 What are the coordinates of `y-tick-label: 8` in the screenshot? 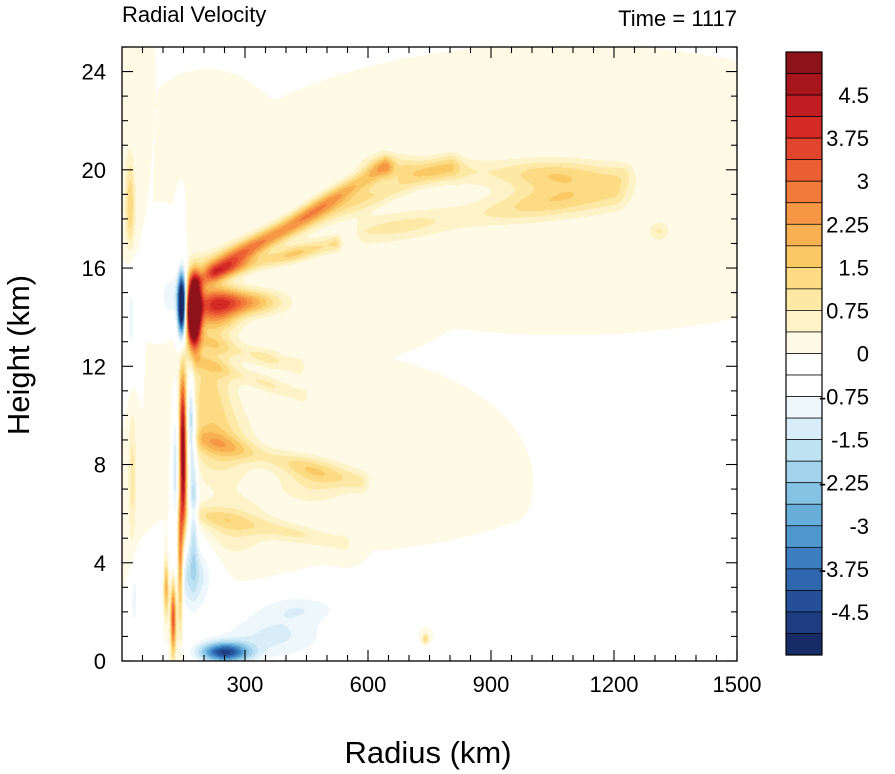 It's located at (100, 465).